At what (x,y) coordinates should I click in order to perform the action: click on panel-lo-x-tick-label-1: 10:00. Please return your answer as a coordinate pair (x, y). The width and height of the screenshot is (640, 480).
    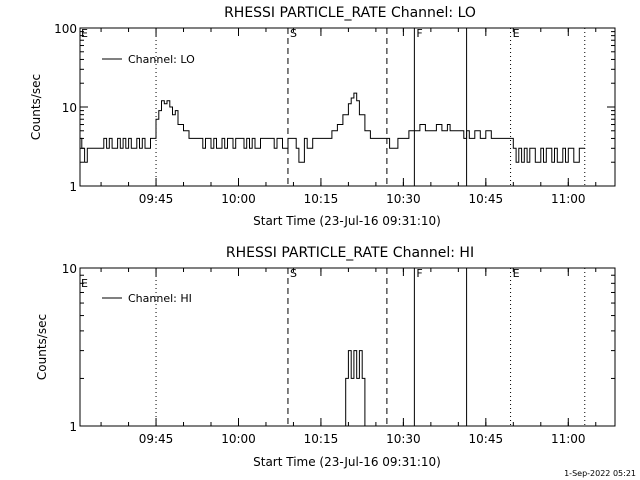
    Looking at the image, I should click on (238, 199).